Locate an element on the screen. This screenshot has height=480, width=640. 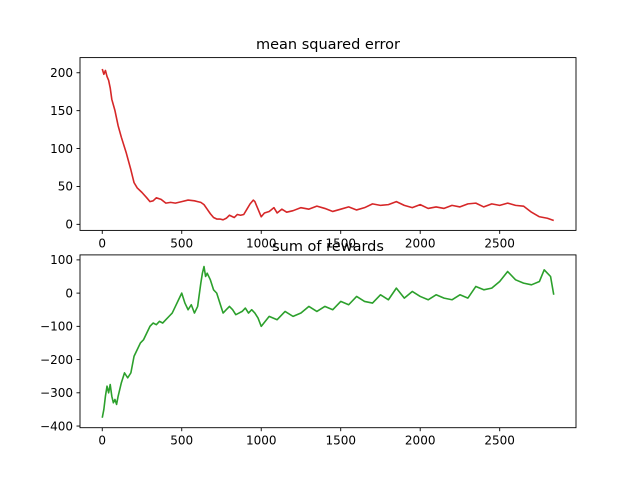
mse-y-tick-label: 200 is located at coordinates (61, 73).